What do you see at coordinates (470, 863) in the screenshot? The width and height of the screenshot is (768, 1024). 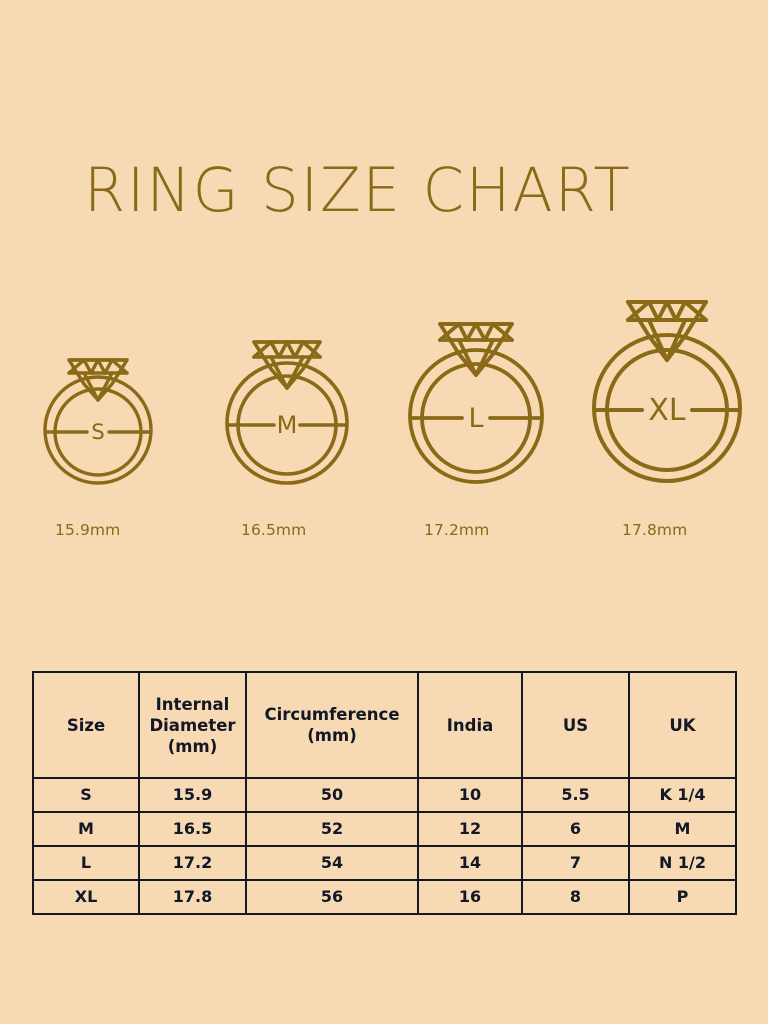 I see `cell-india: 14` at bounding box center [470, 863].